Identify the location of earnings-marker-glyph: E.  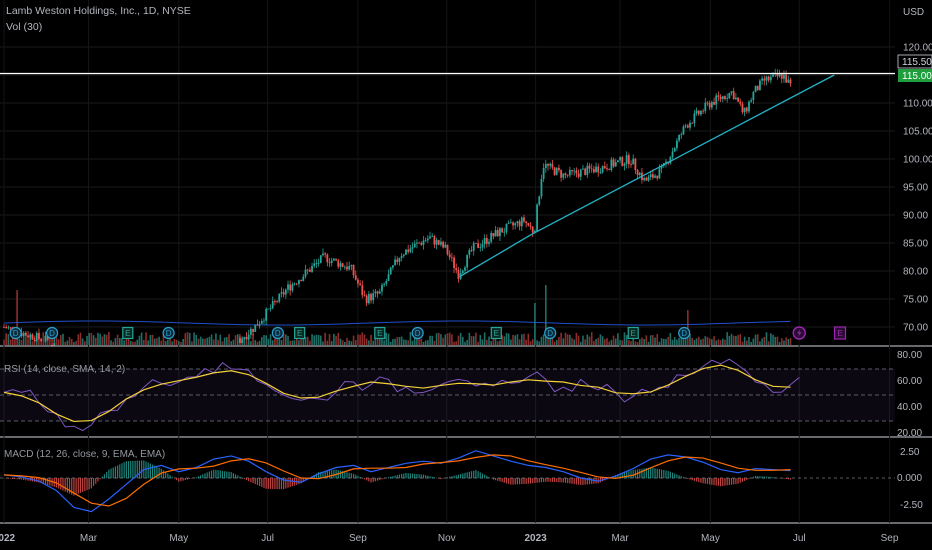
(379, 333).